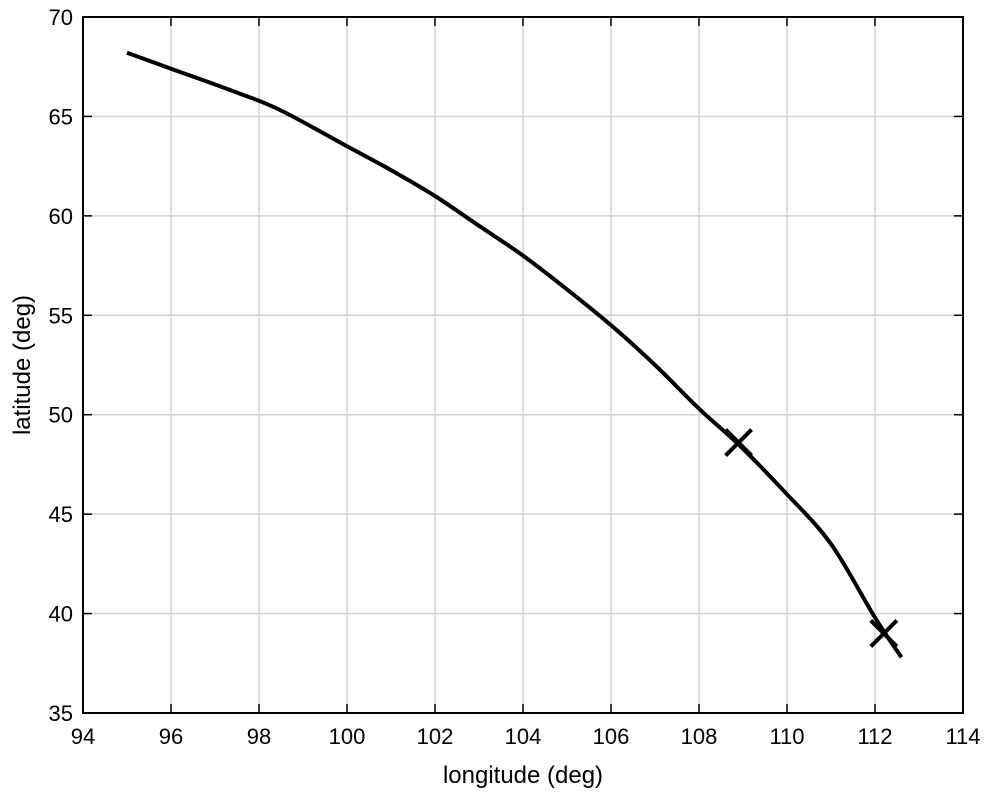  What do you see at coordinates (61, 116) in the screenshot?
I see `y-tick-label: 65` at bounding box center [61, 116].